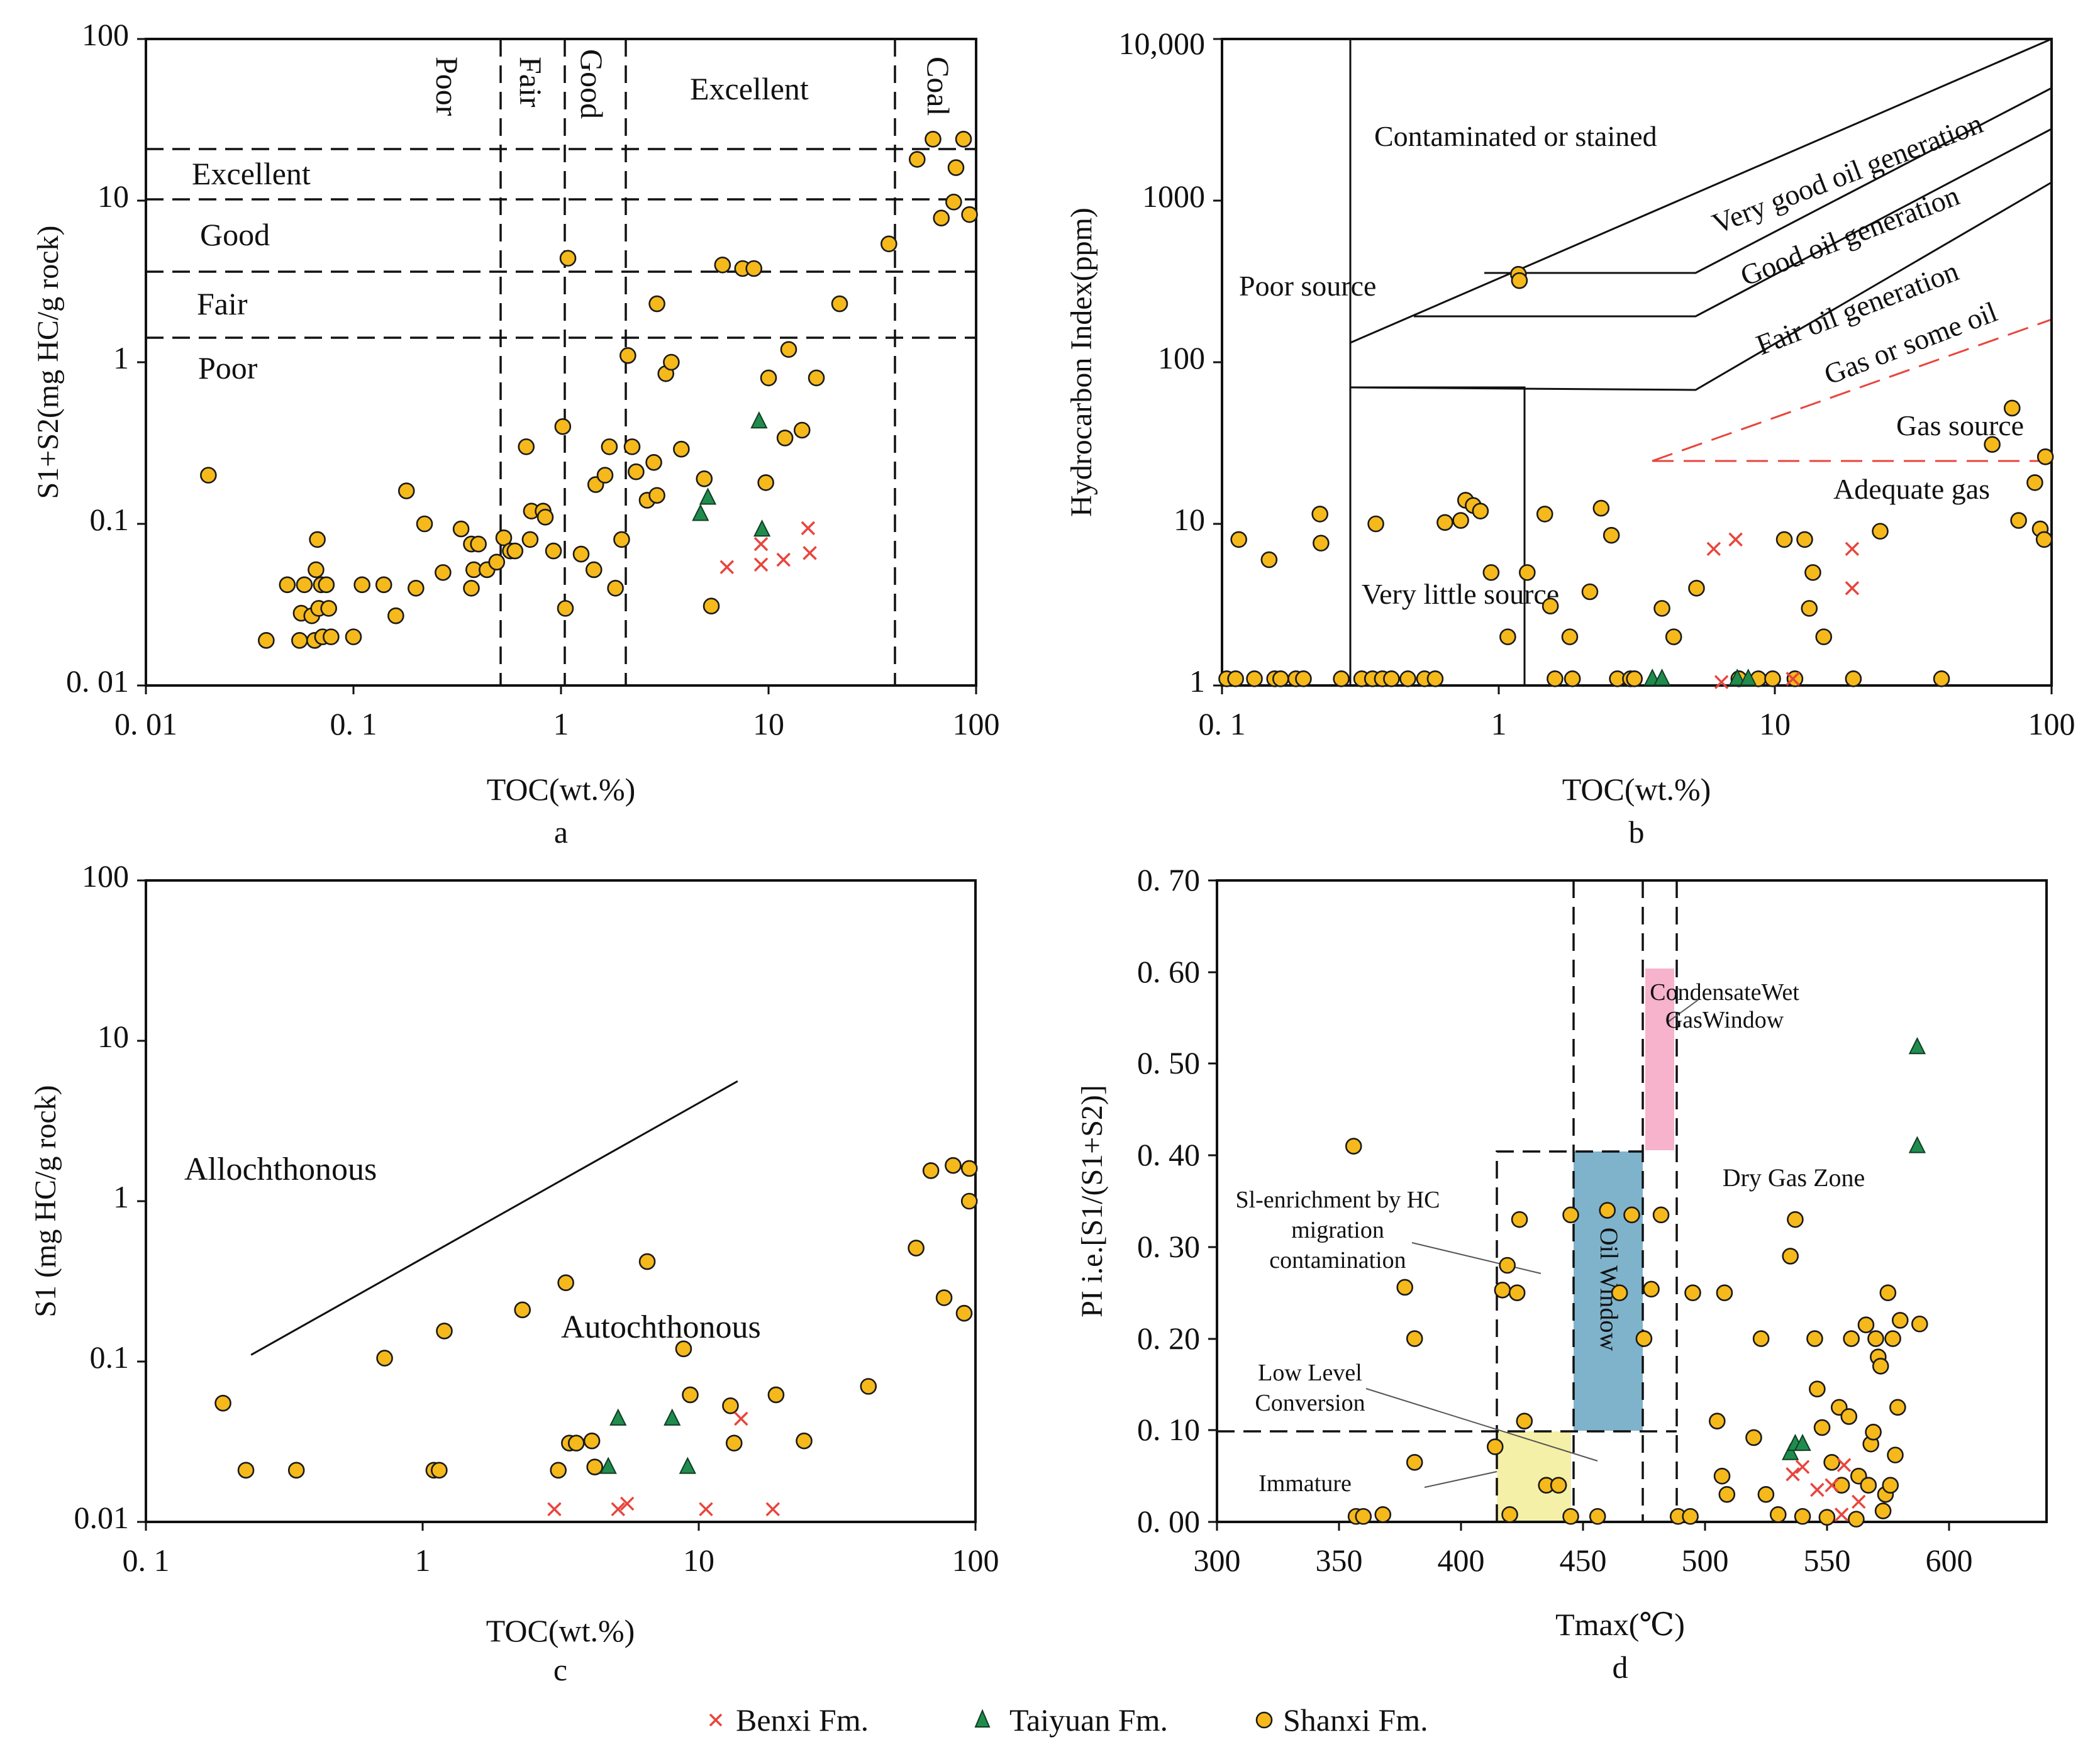 The image size is (2100, 1759). Describe the element at coordinates (48, 362) in the screenshot. I see `y-axis-label: S1+S2(mg HC/g rock)` at that location.